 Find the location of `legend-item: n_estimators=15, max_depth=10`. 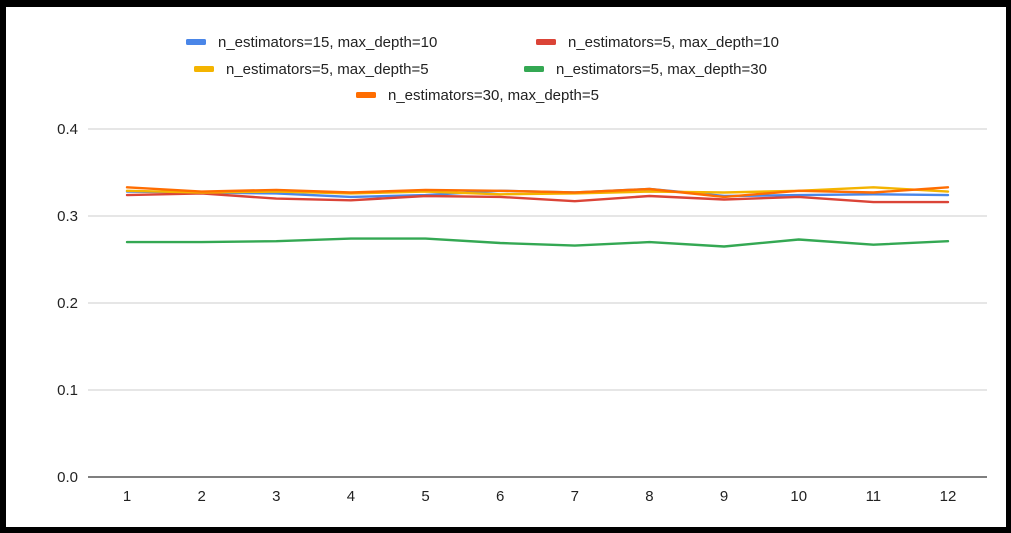

legend-item: n_estimators=15, max_depth=10 is located at coordinates (311, 42).